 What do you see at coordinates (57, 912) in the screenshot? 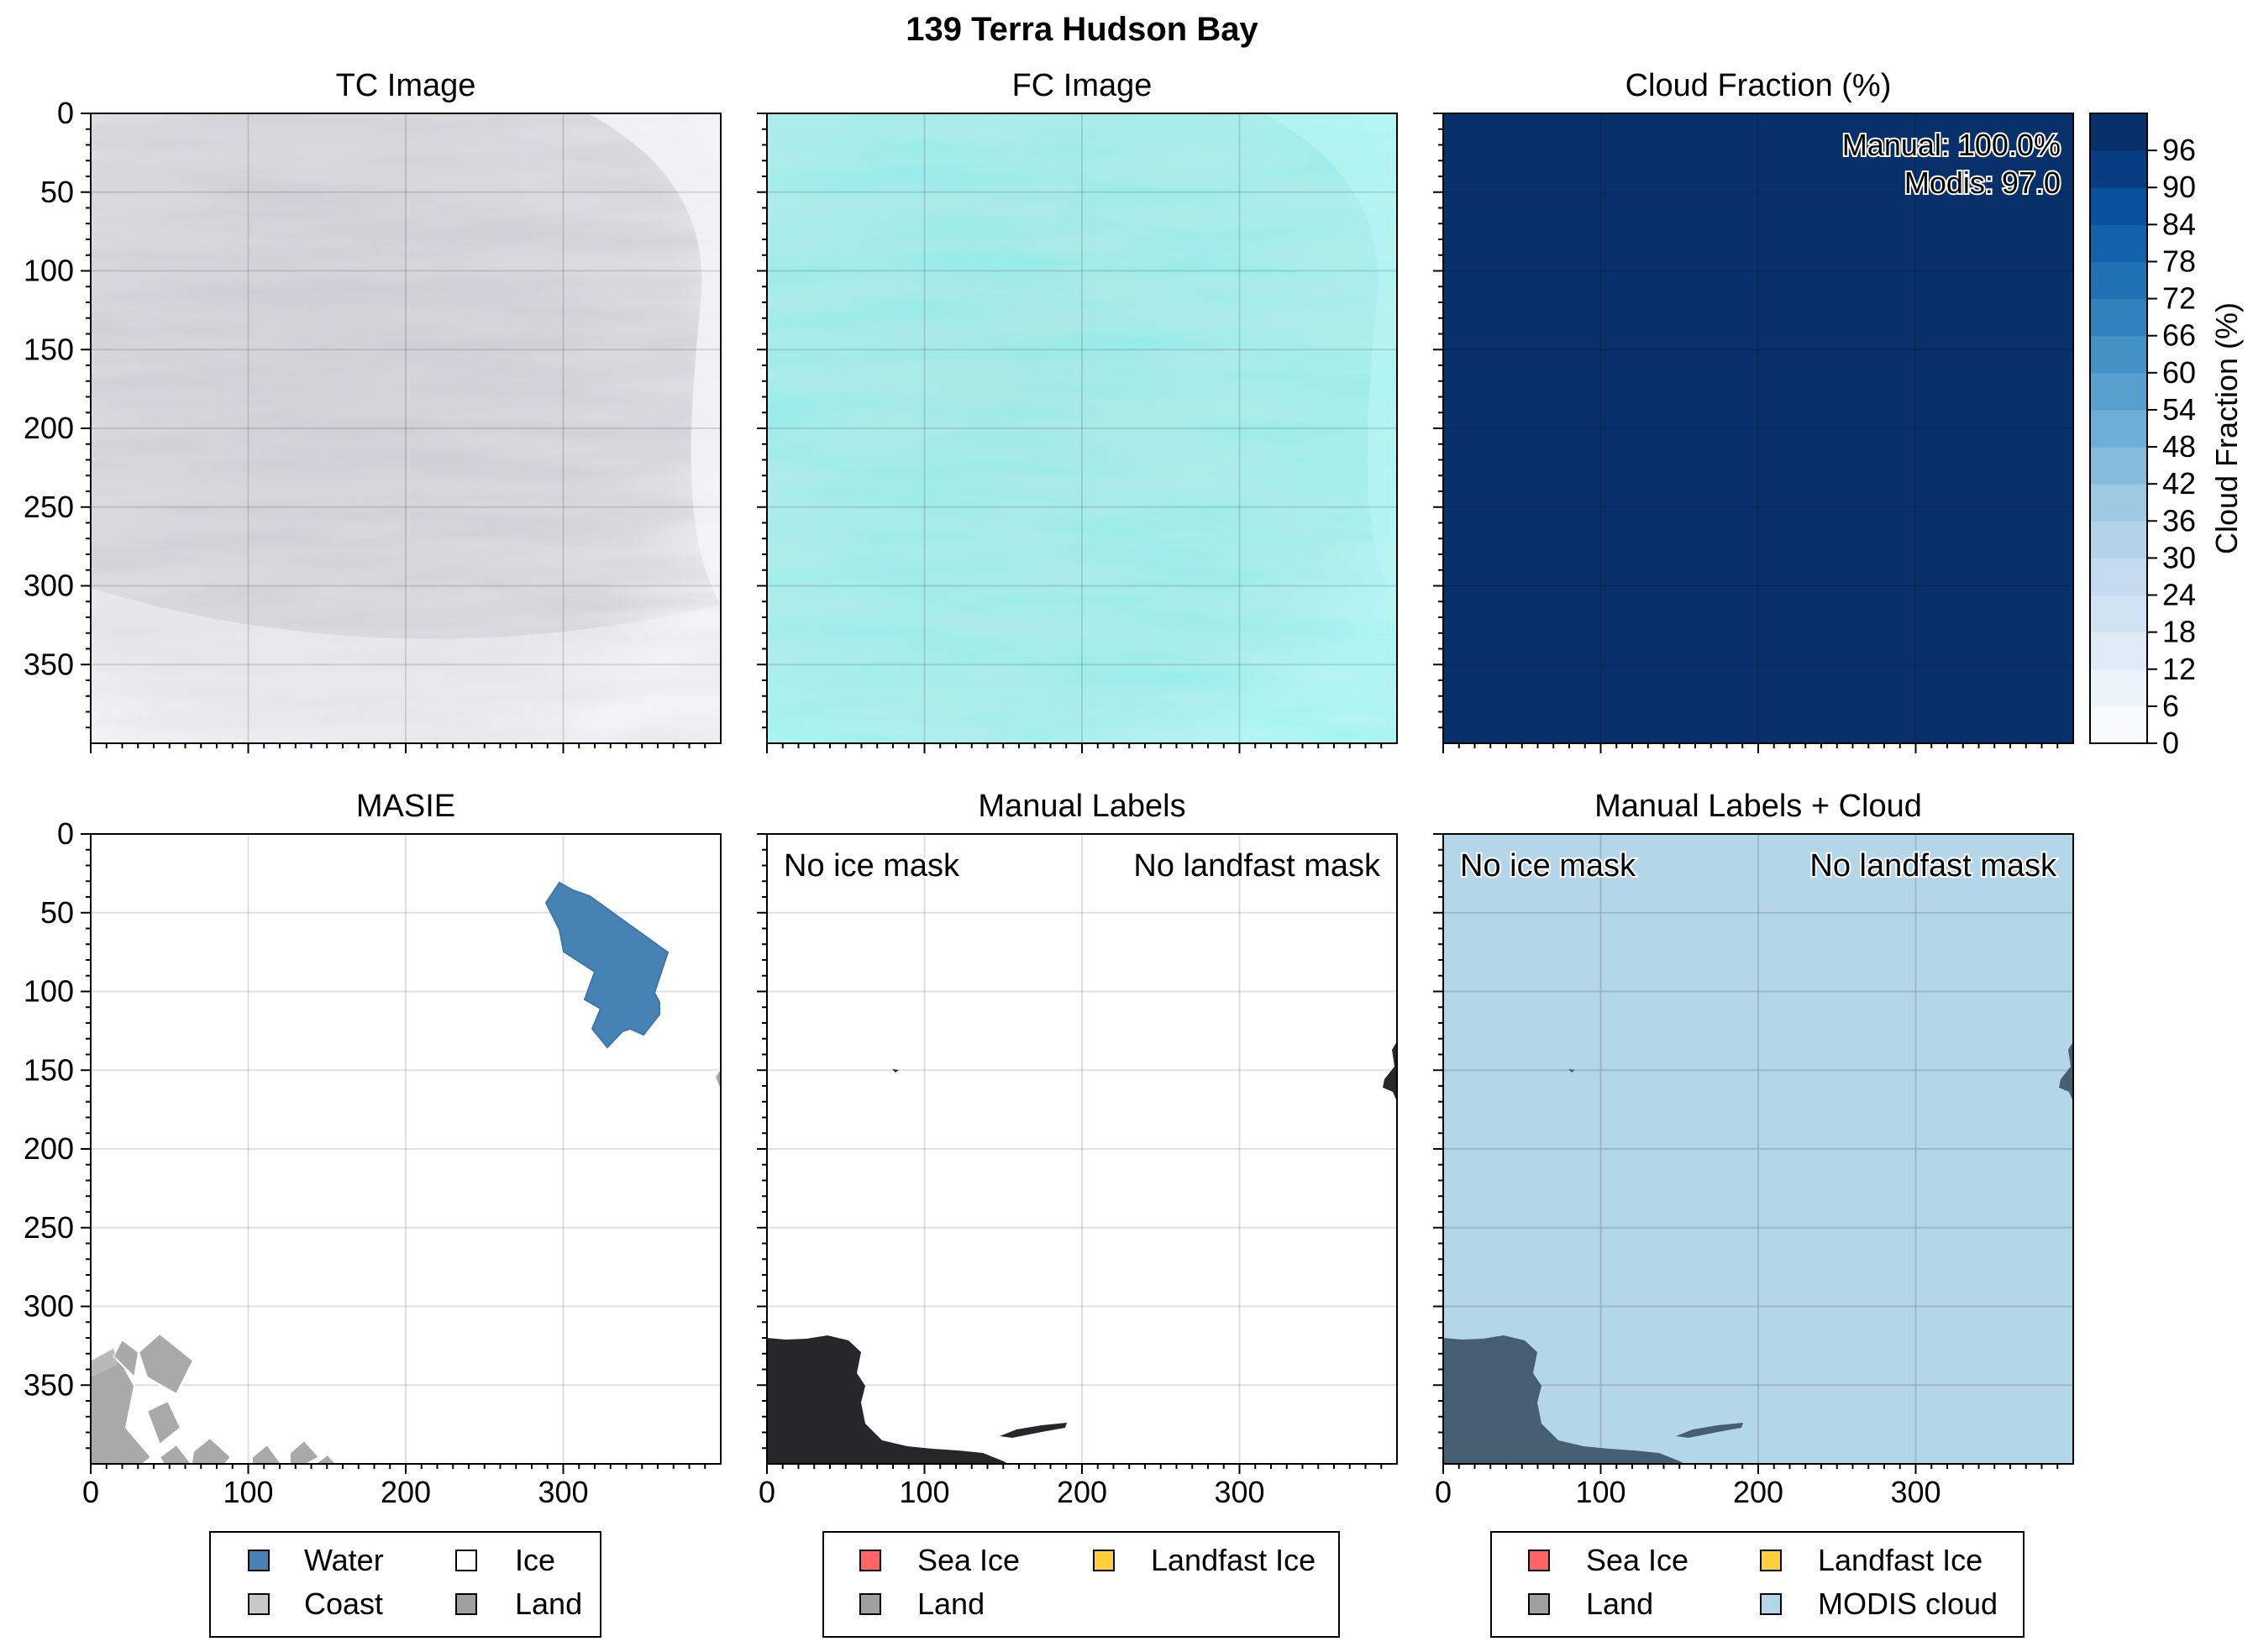
I see `y-tick-label: 50` at bounding box center [57, 912].